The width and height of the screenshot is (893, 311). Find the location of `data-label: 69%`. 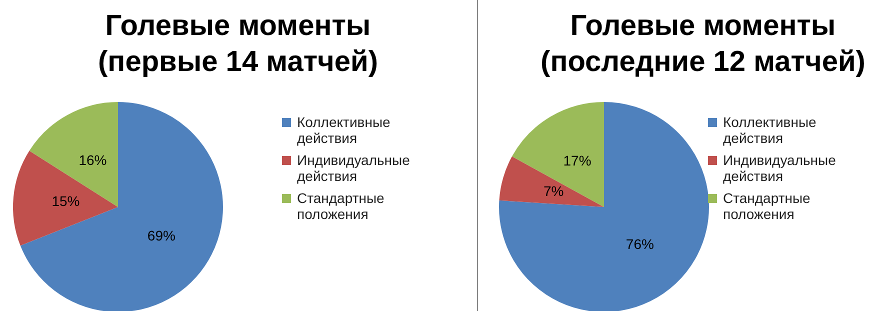

data-label: 69% is located at coordinates (161, 235).